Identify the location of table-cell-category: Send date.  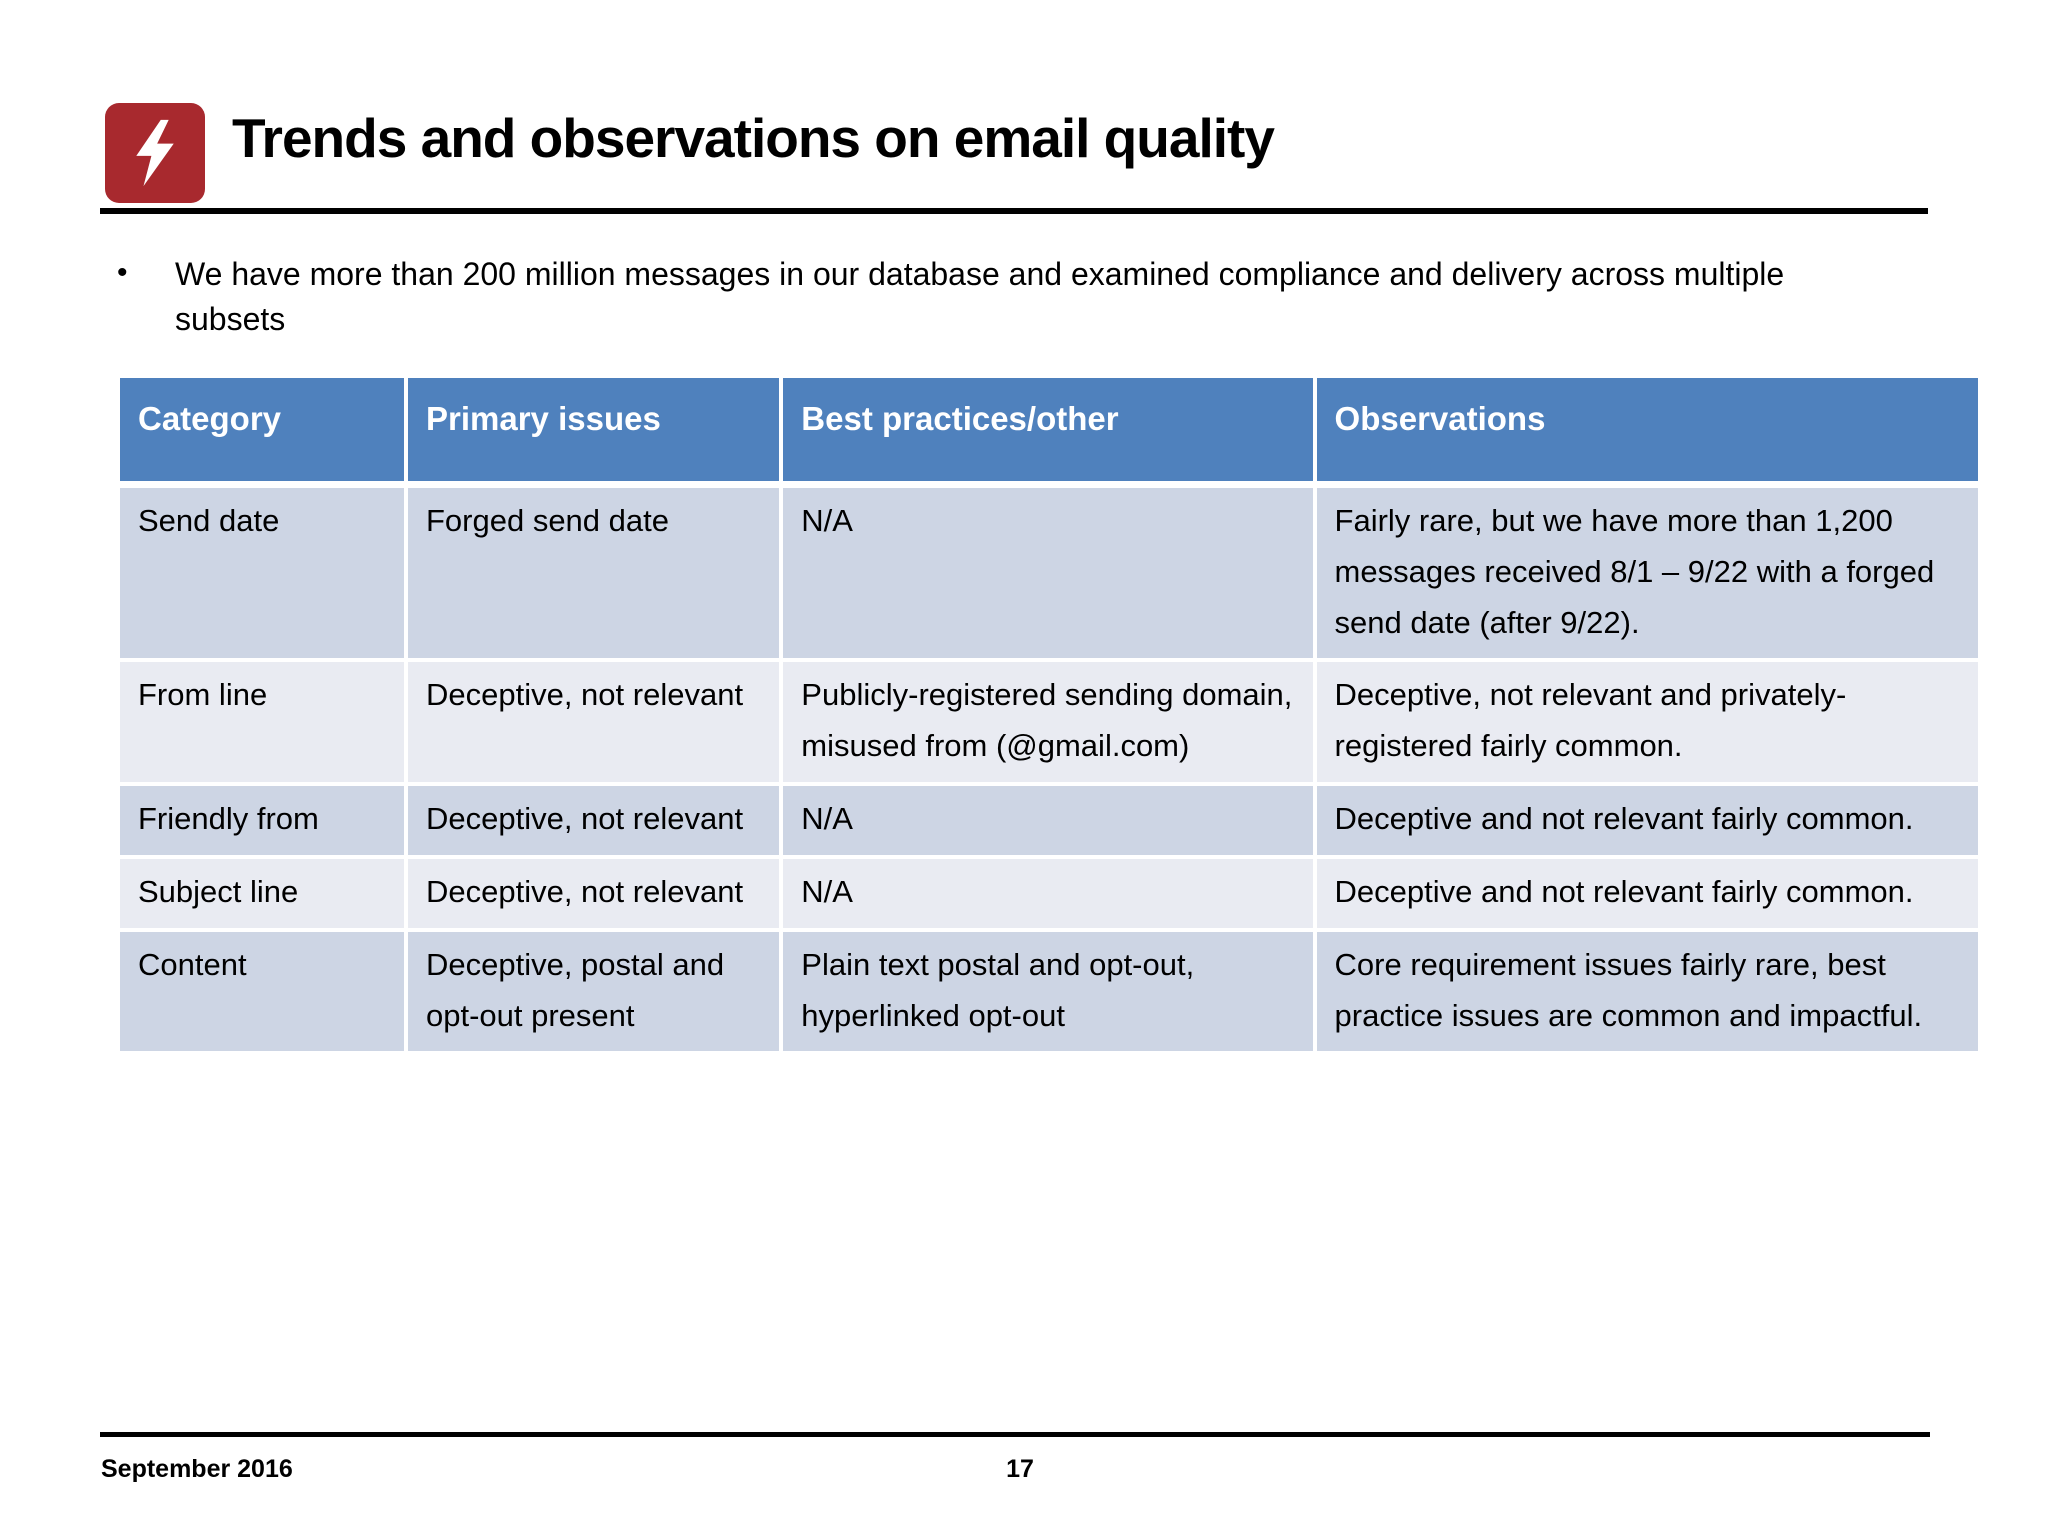
(264, 575).